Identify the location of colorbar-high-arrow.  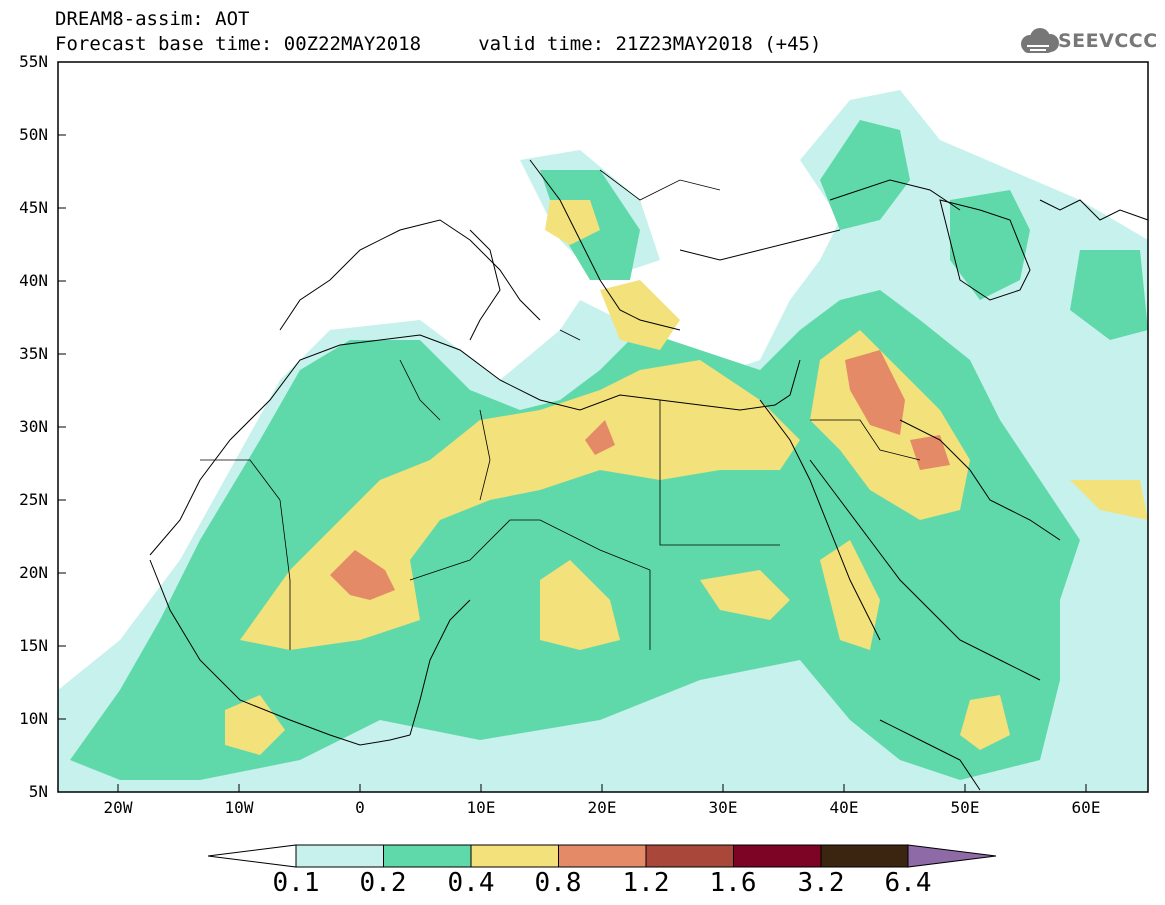
(952, 856).